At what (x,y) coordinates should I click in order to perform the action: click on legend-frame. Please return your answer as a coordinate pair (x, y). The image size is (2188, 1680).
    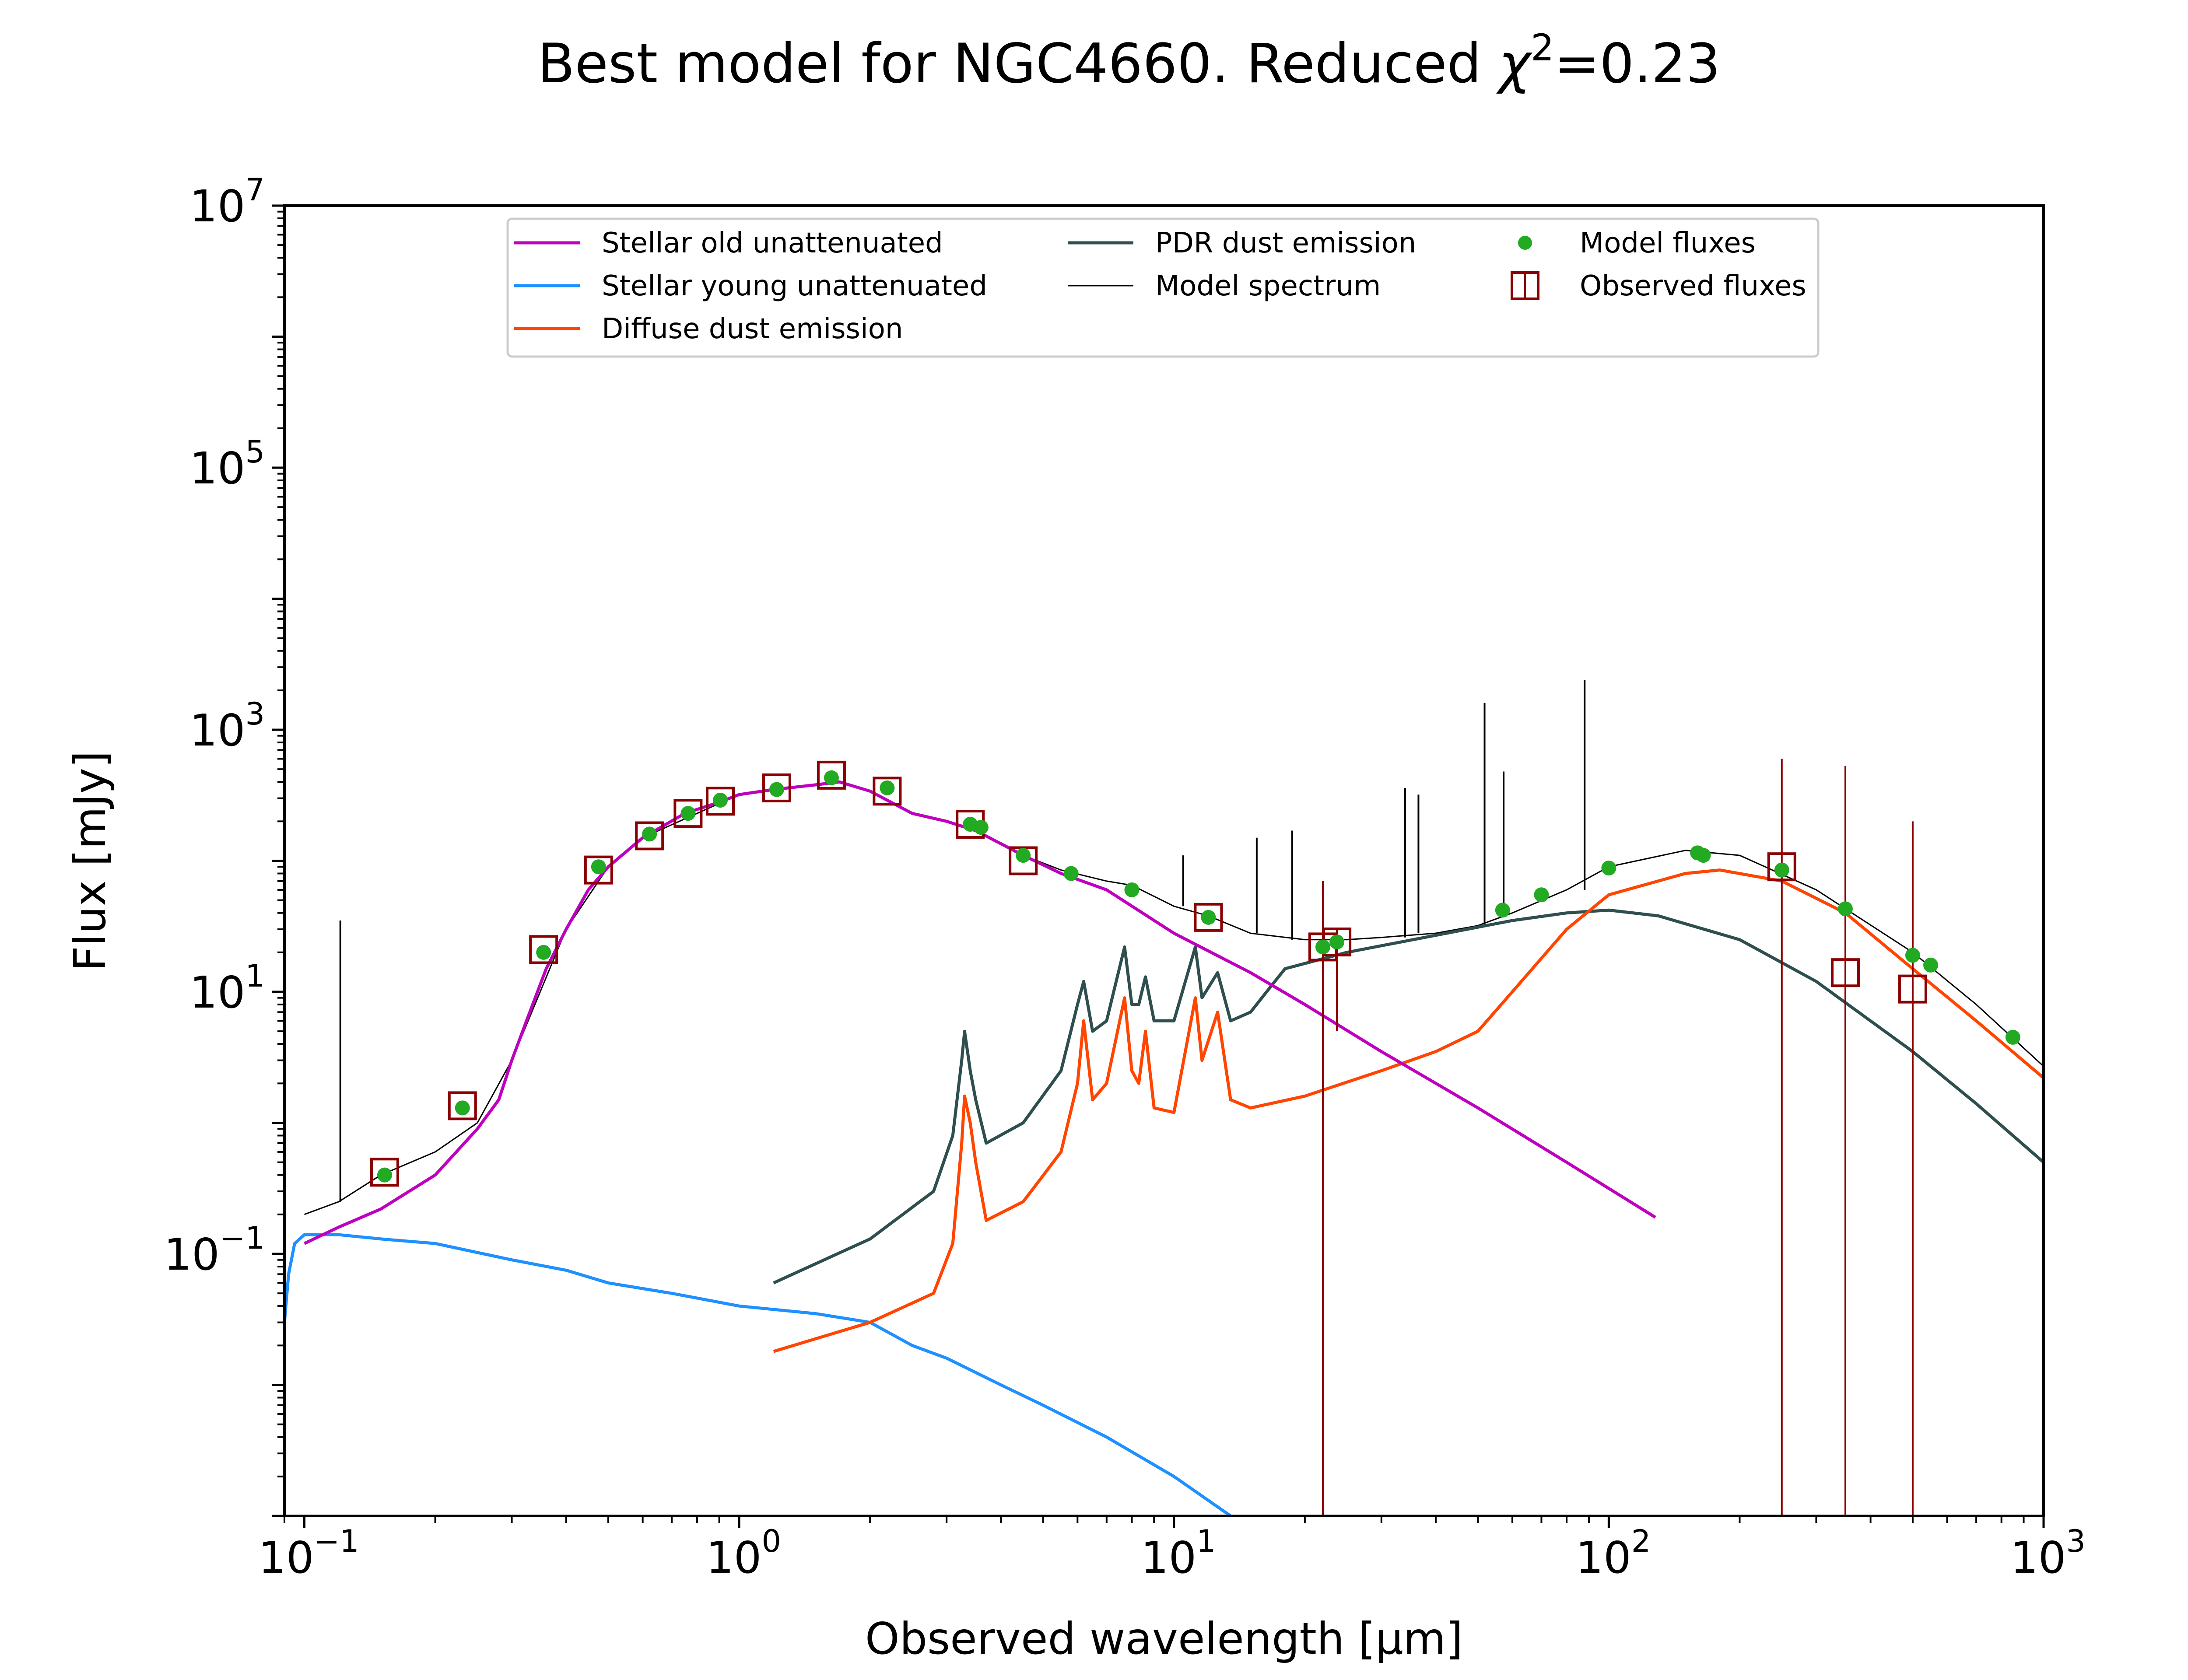
    Looking at the image, I should click on (1163, 287).